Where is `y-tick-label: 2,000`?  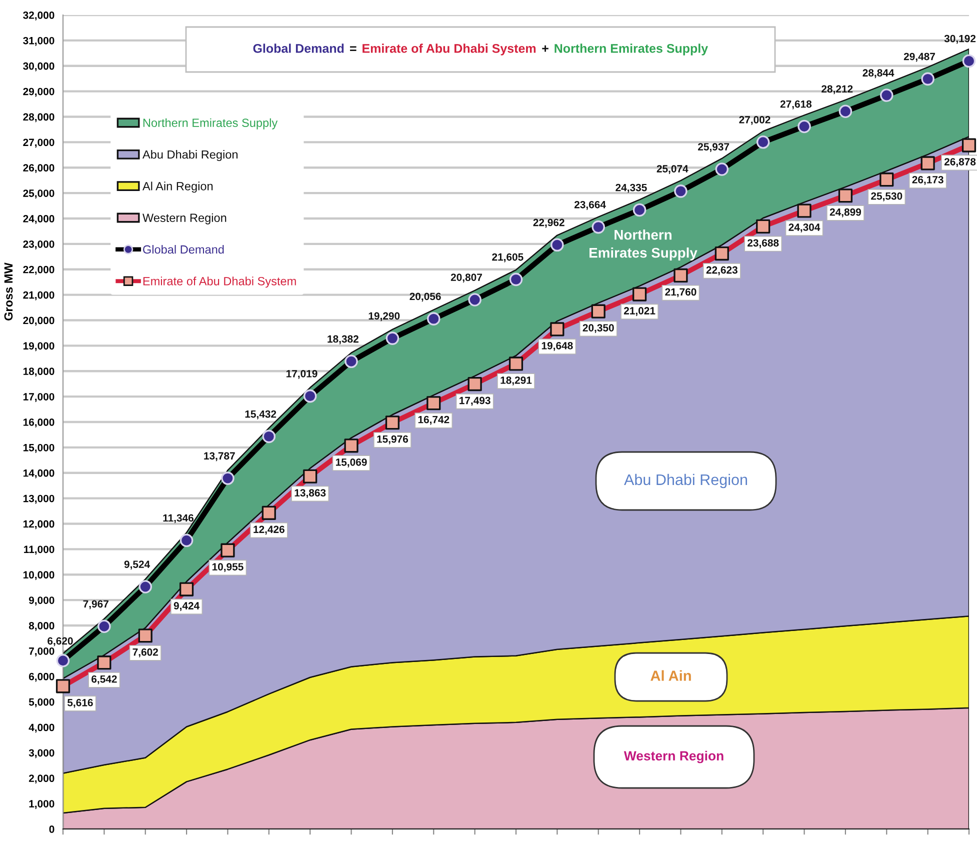 y-tick-label: 2,000 is located at coordinates (41, 779).